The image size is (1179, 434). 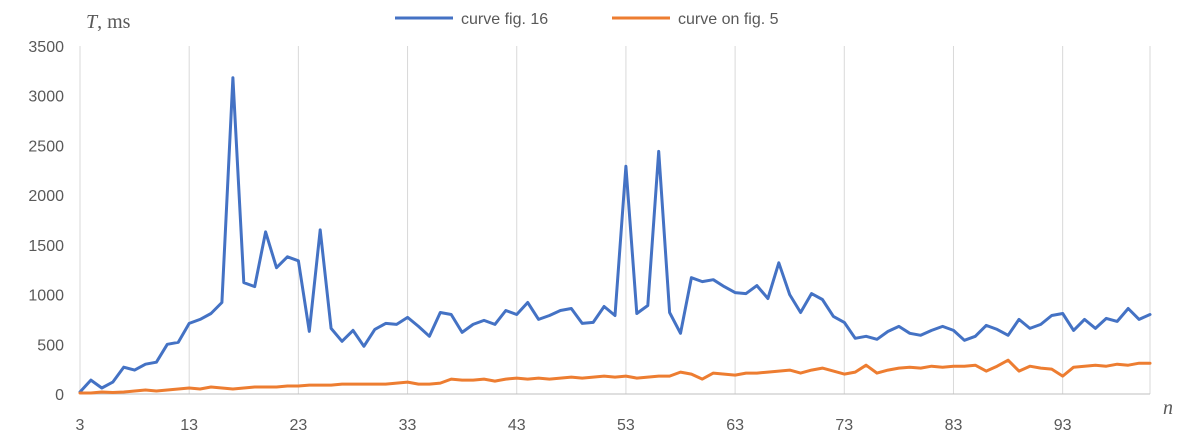 I want to click on legend-label-2: curve on fig. 5, so click(x=728, y=19).